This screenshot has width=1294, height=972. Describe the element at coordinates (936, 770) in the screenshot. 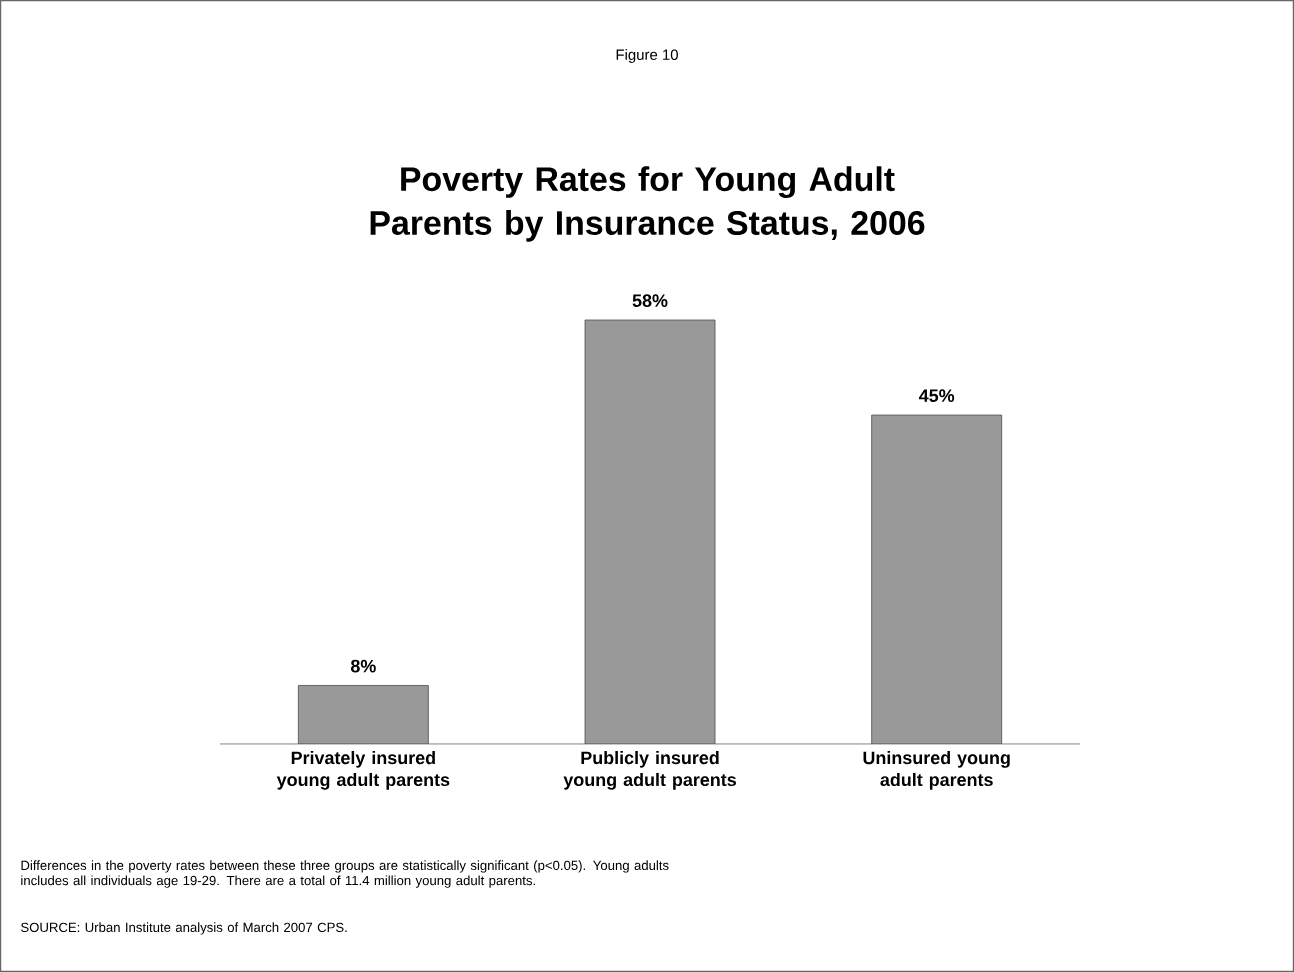

I see `x-tick-label: Uninsured young adult parents` at that location.